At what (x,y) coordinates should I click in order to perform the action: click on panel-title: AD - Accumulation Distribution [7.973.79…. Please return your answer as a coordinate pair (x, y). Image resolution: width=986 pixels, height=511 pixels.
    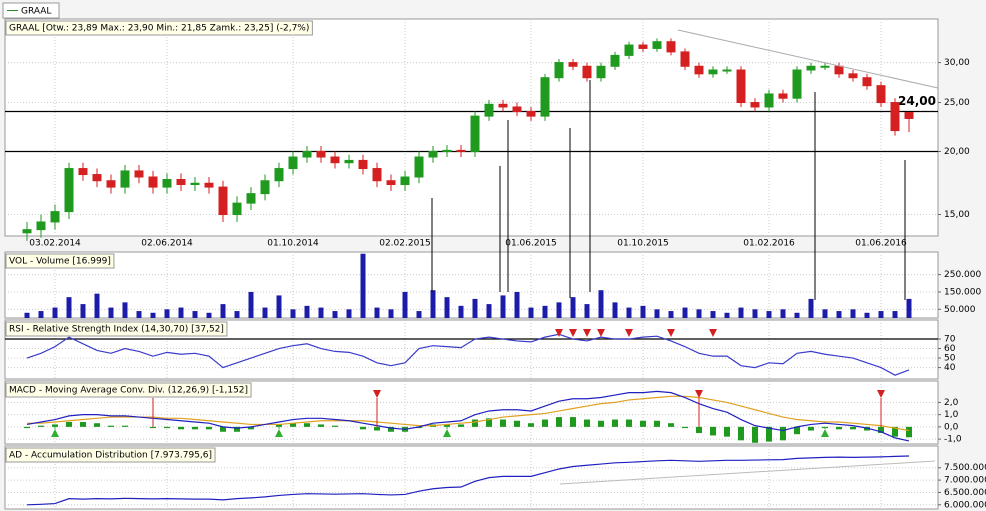
    Looking at the image, I should click on (110, 456).